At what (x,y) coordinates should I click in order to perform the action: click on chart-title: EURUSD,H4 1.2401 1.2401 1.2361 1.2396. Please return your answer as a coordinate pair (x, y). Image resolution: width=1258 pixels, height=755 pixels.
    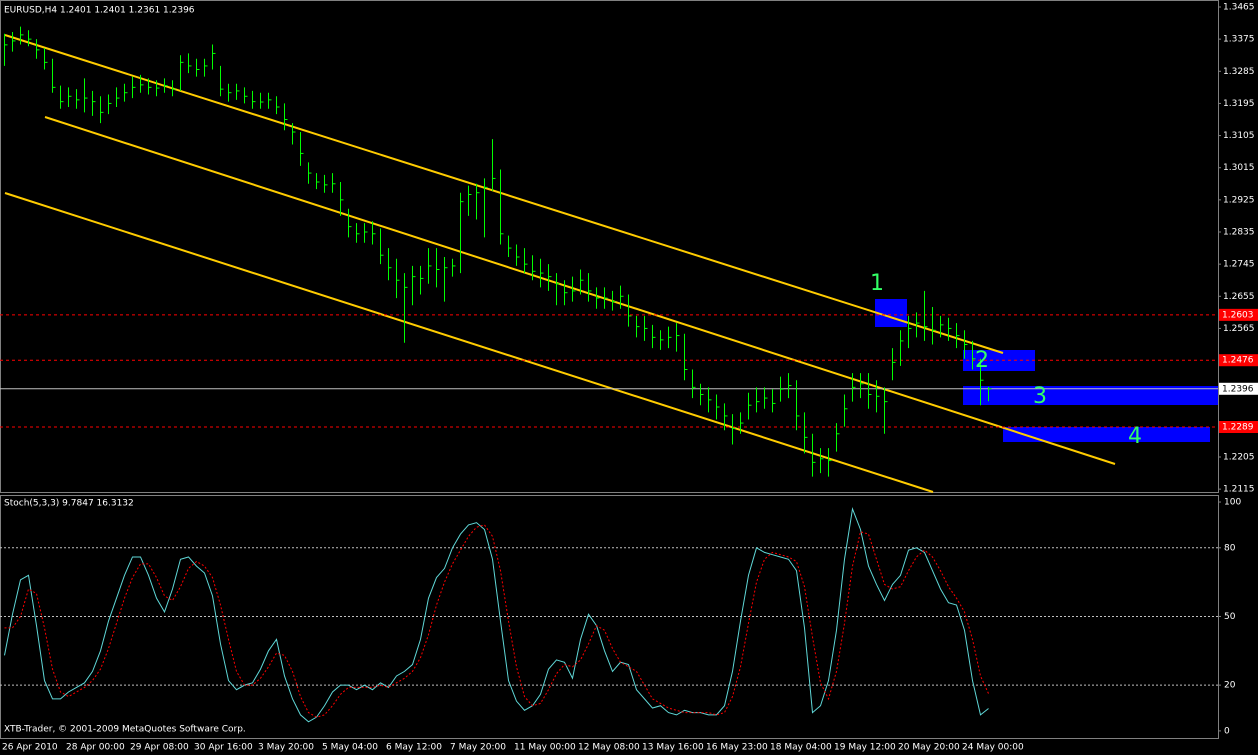
    Looking at the image, I should click on (99, 11).